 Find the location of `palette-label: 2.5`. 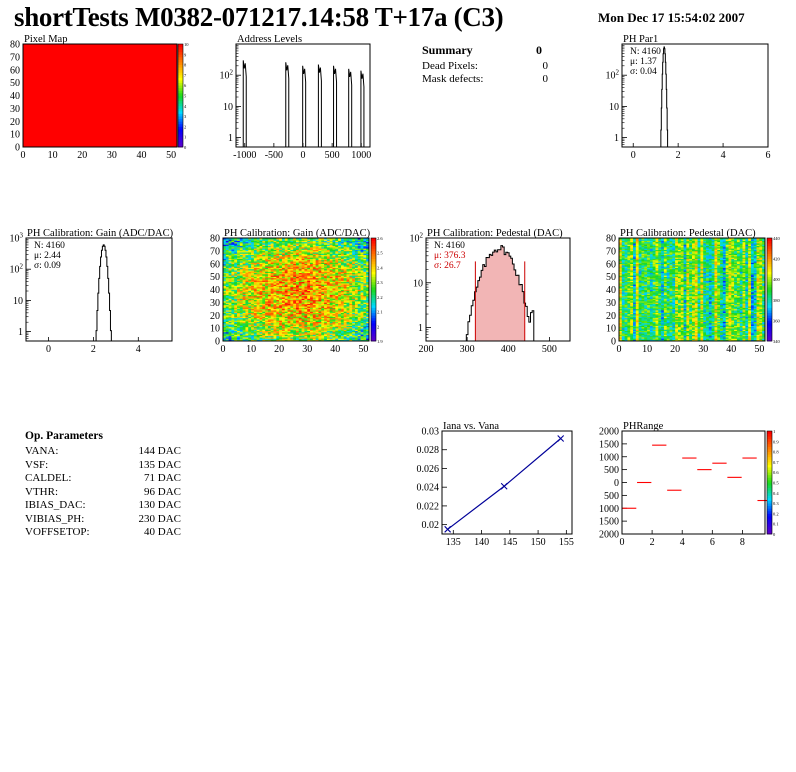

palette-label: 2.5 is located at coordinates (380, 253).